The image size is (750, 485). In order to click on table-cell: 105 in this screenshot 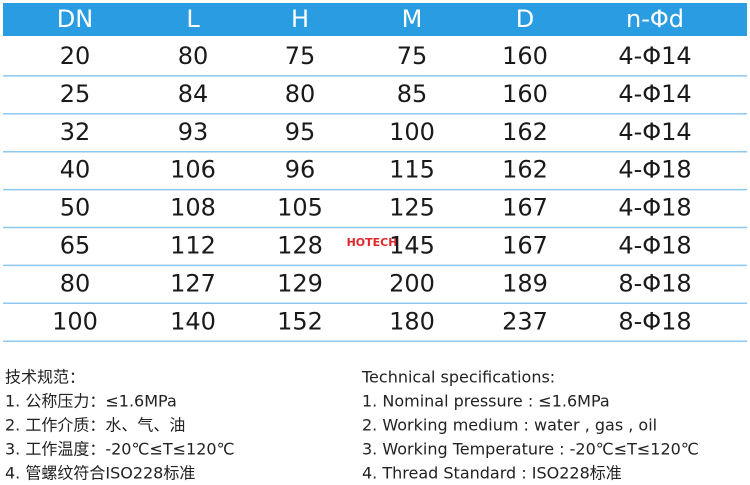, I will do `click(300, 208)`.